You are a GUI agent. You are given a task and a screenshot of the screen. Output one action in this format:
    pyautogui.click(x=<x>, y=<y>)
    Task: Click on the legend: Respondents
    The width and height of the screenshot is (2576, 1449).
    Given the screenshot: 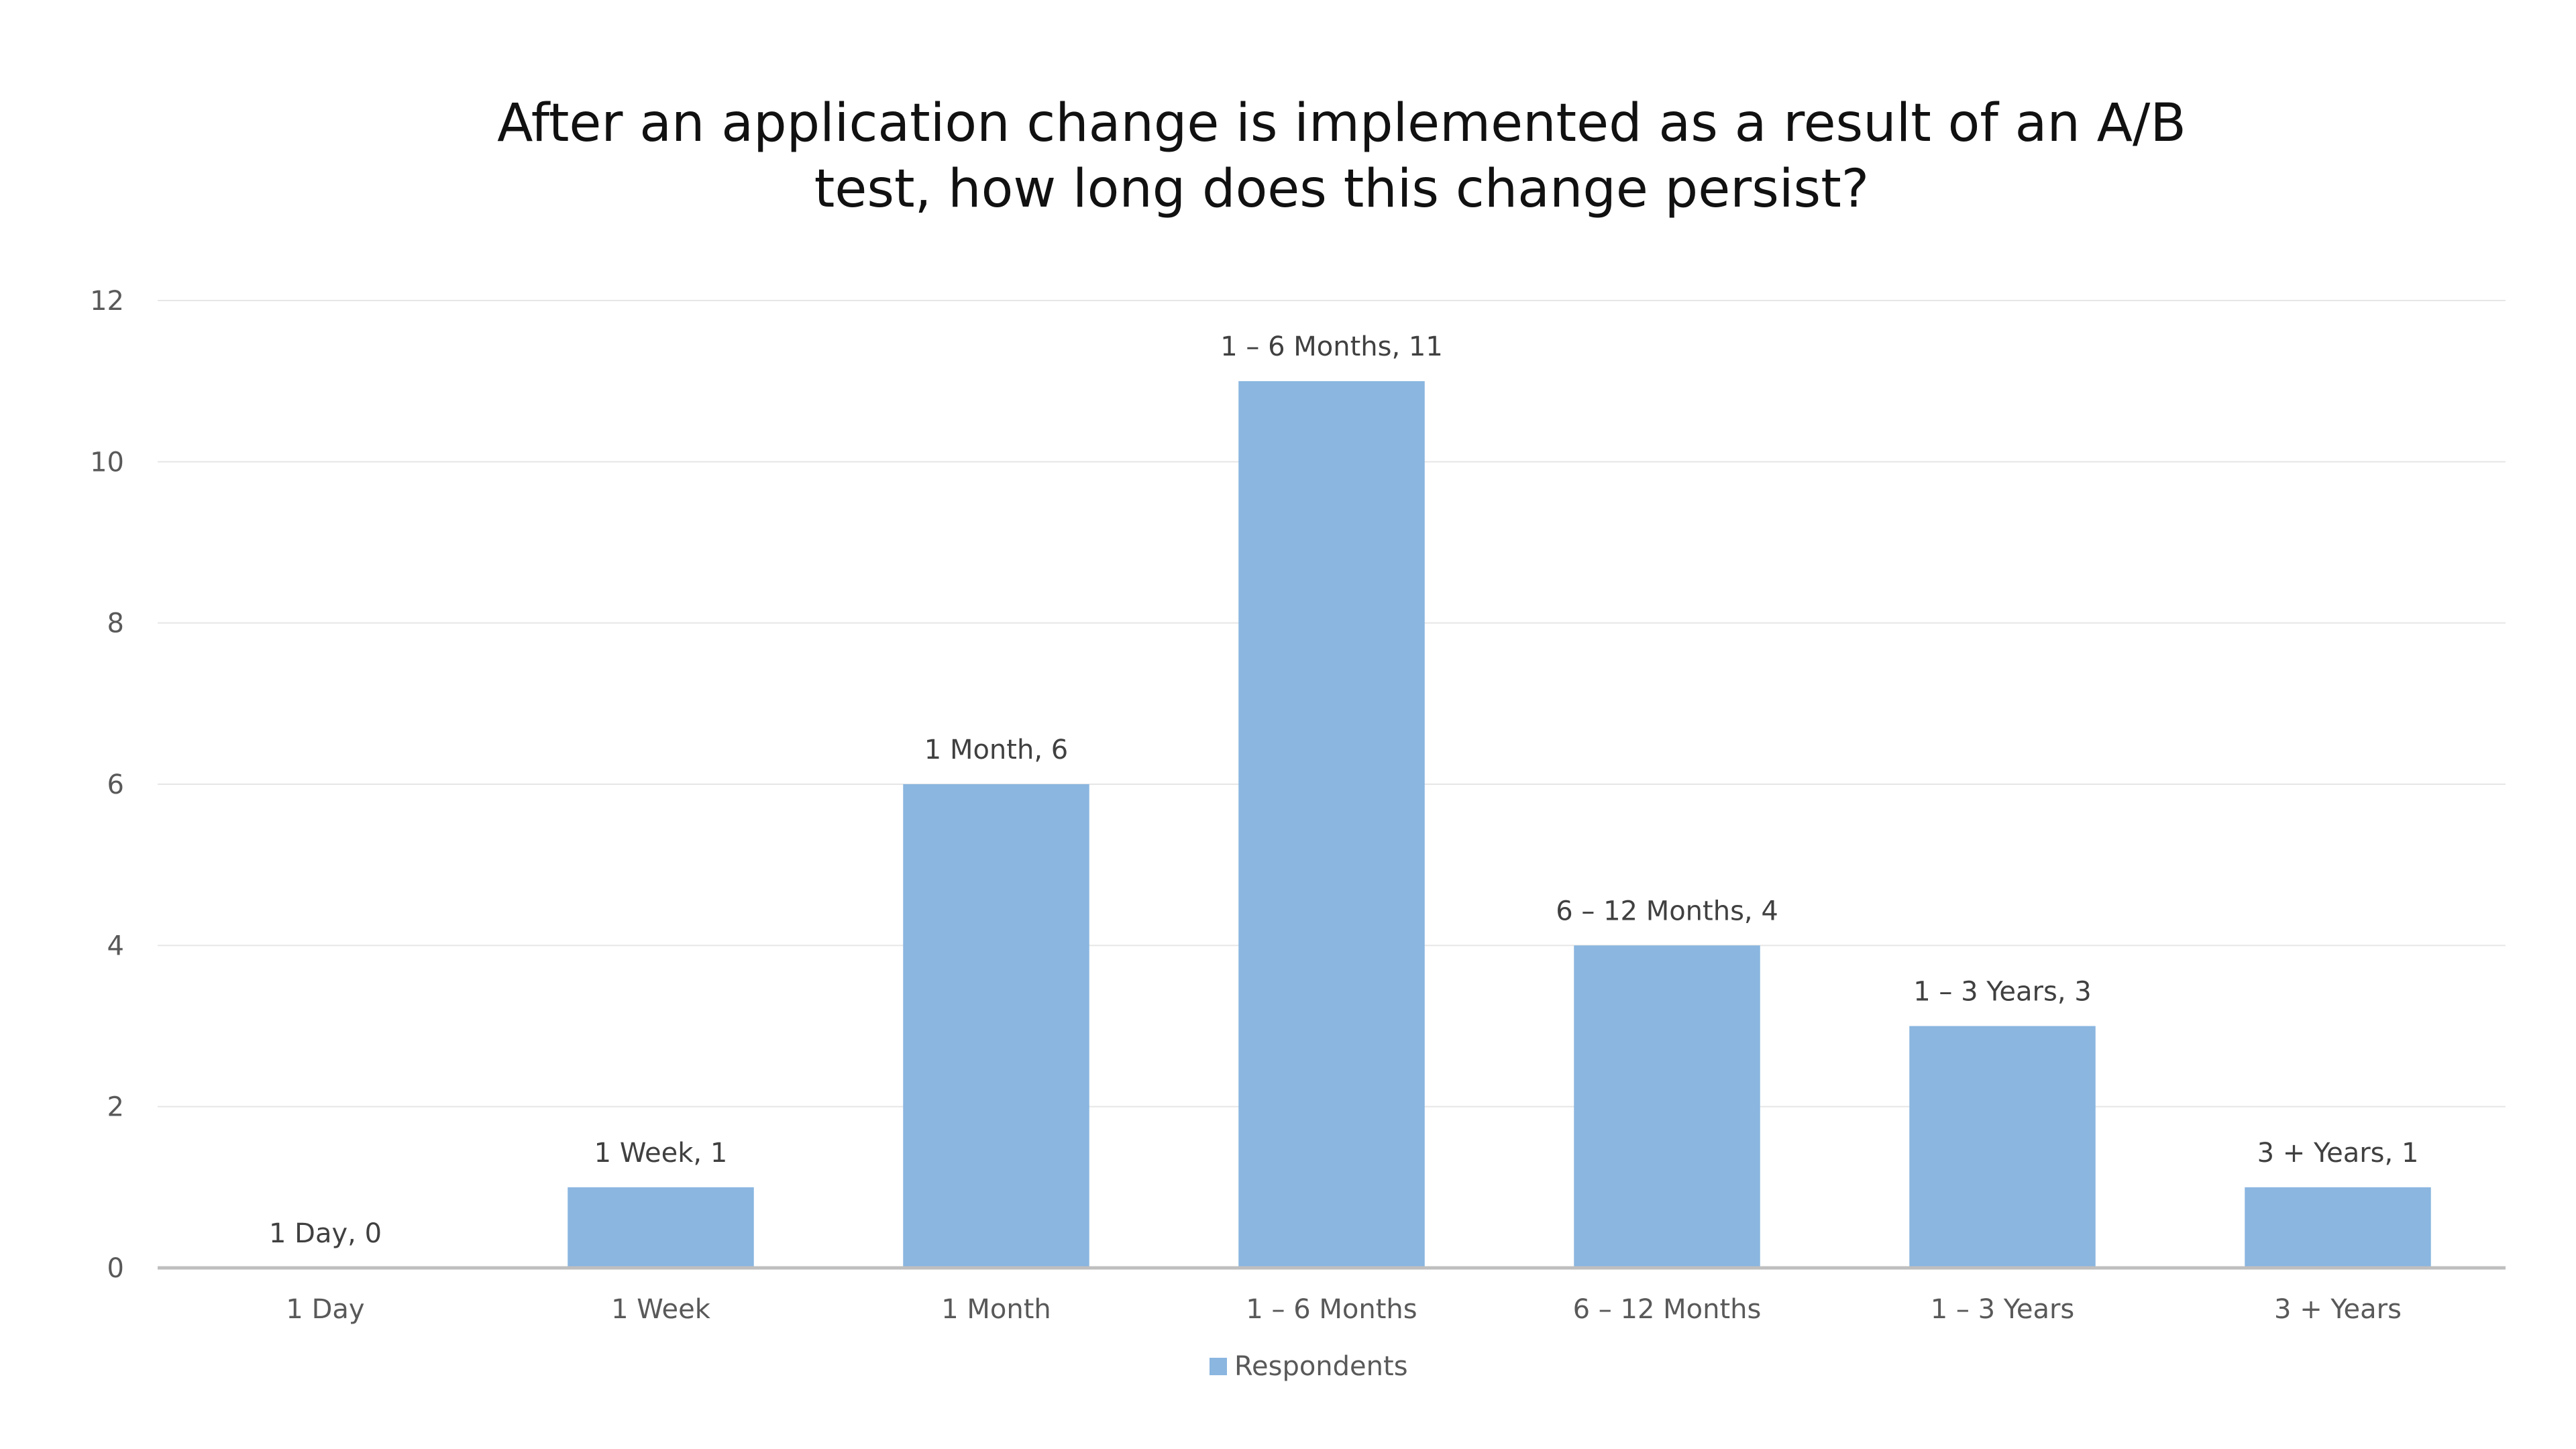 What is the action you would take?
    pyautogui.click(x=1309, y=1366)
    